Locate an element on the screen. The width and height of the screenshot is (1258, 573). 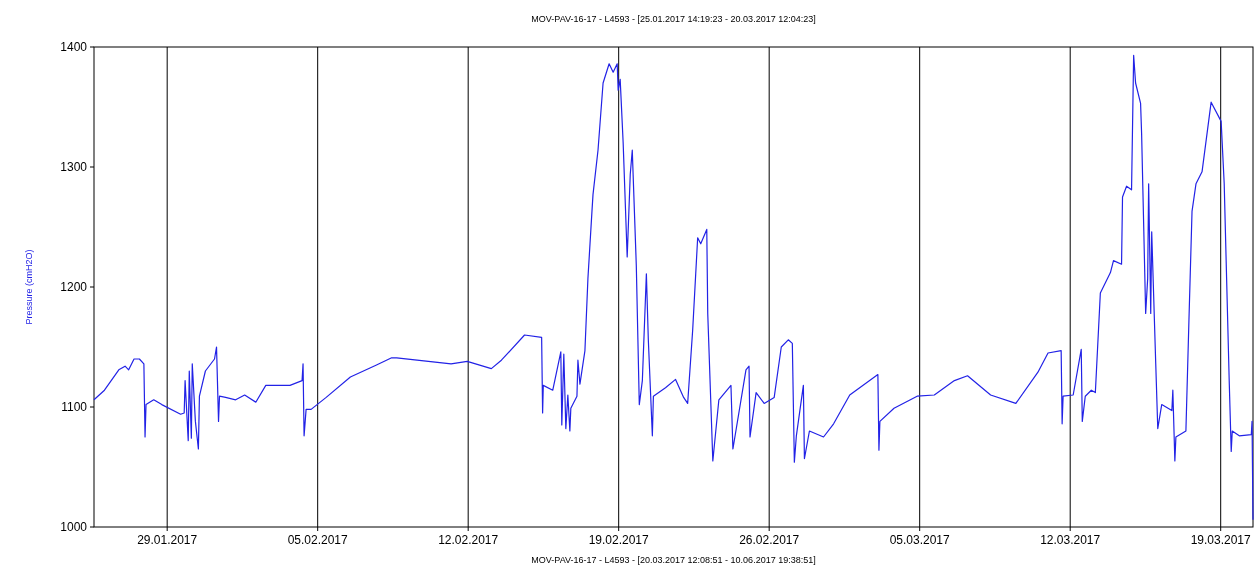
x-tick-label: 12.02.2017 is located at coordinates (468, 540).